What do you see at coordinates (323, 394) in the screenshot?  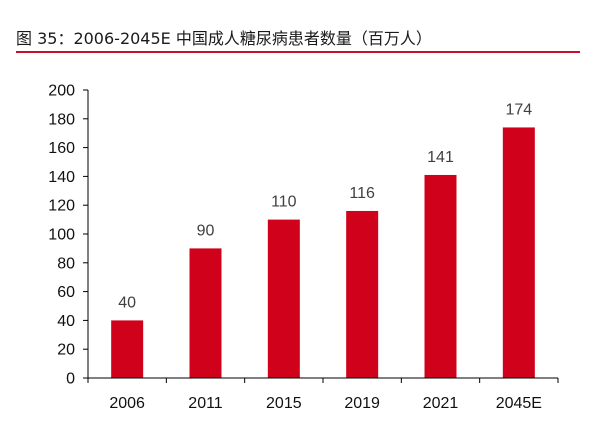 I see `x-axis: 2006 2011 2015 2019 2021 2045E` at bounding box center [323, 394].